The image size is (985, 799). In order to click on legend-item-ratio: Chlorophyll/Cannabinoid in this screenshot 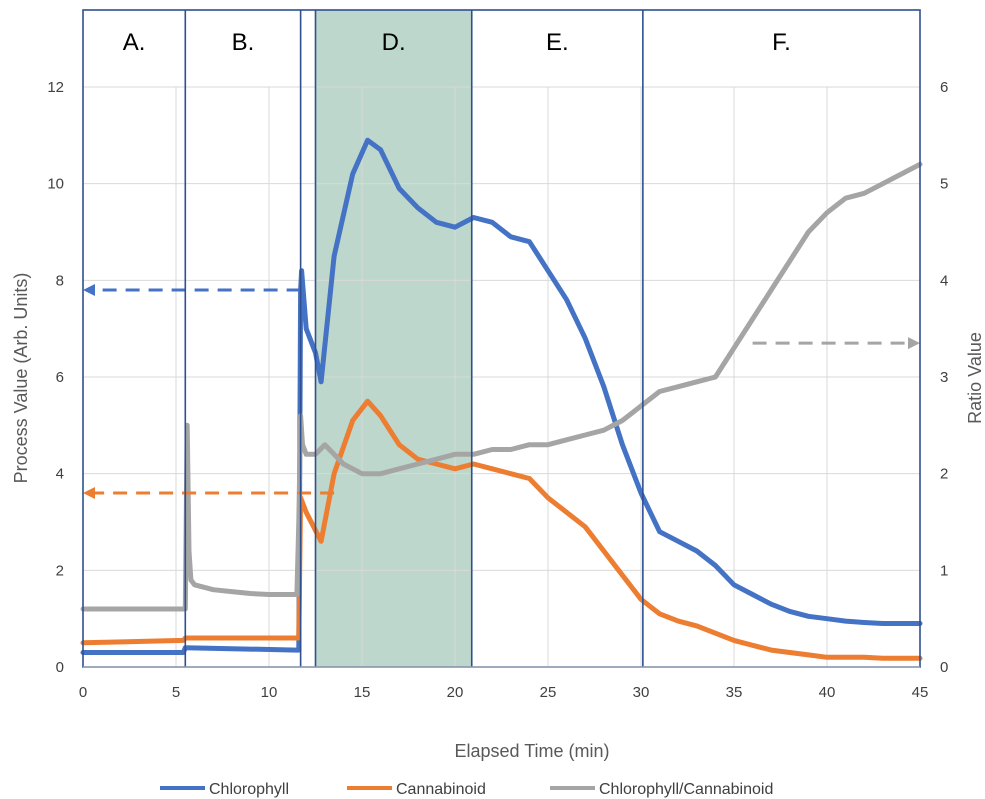, I will do `click(661, 789)`.